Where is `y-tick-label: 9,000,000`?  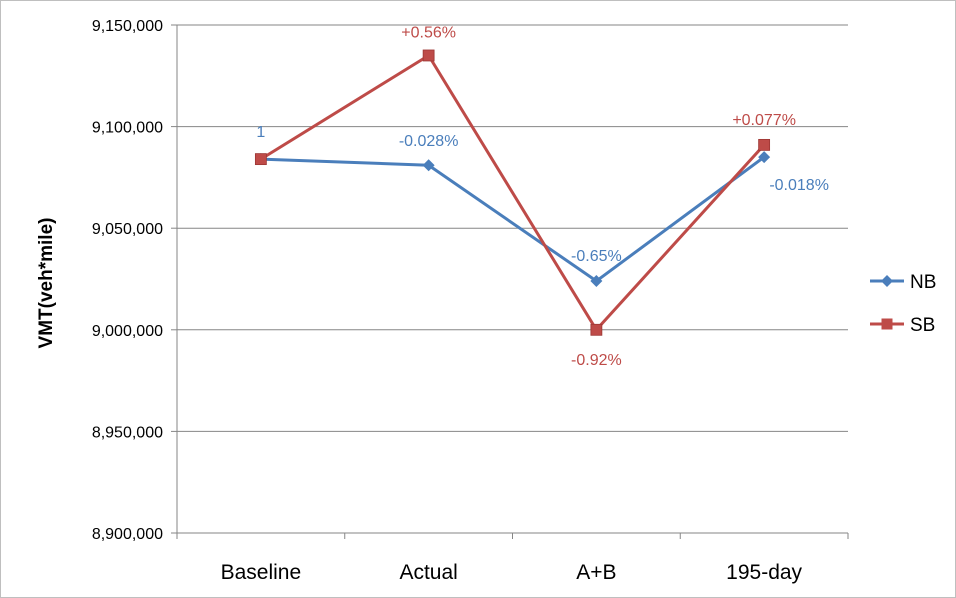
y-tick-label: 9,000,000 is located at coordinates (127, 331).